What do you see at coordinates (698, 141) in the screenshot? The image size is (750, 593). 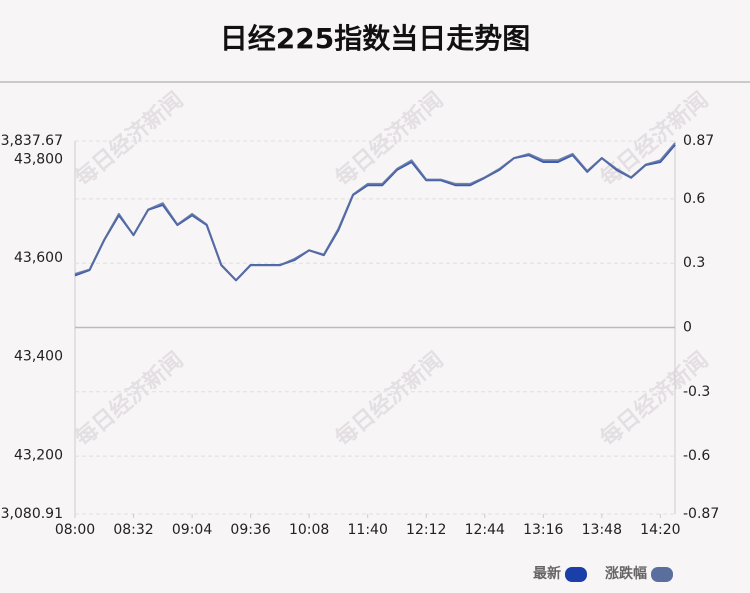 I see `y2-tick-label: 0.87` at bounding box center [698, 141].